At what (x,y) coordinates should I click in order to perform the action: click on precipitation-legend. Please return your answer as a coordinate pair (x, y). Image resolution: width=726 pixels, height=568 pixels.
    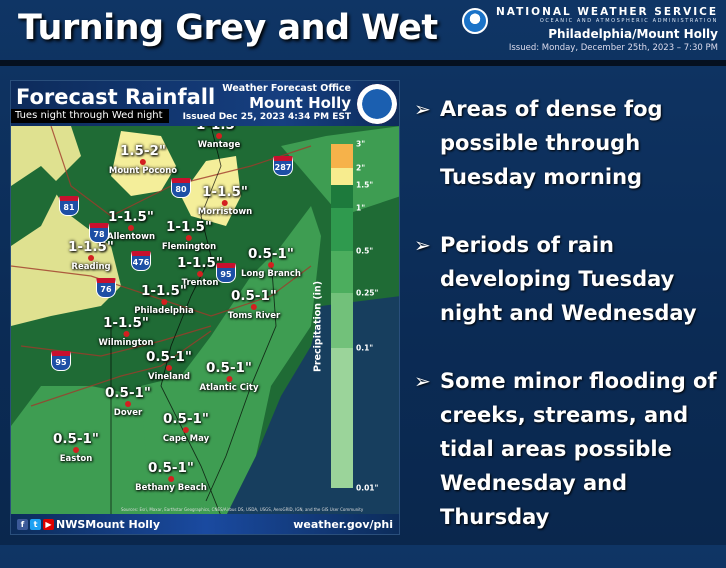
    Looking at the image, I should click on (342, 317).